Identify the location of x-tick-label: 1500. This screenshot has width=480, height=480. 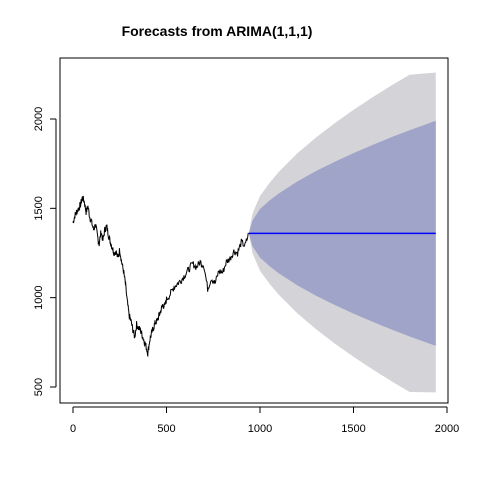
(353, 429).